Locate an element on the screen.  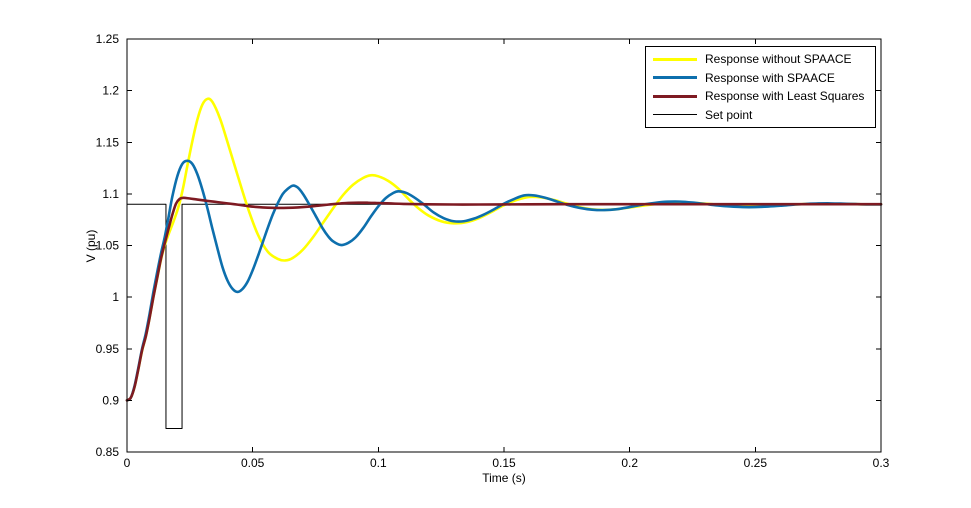
x-tick-label: 0.2 is located at coordinates (629, 463).